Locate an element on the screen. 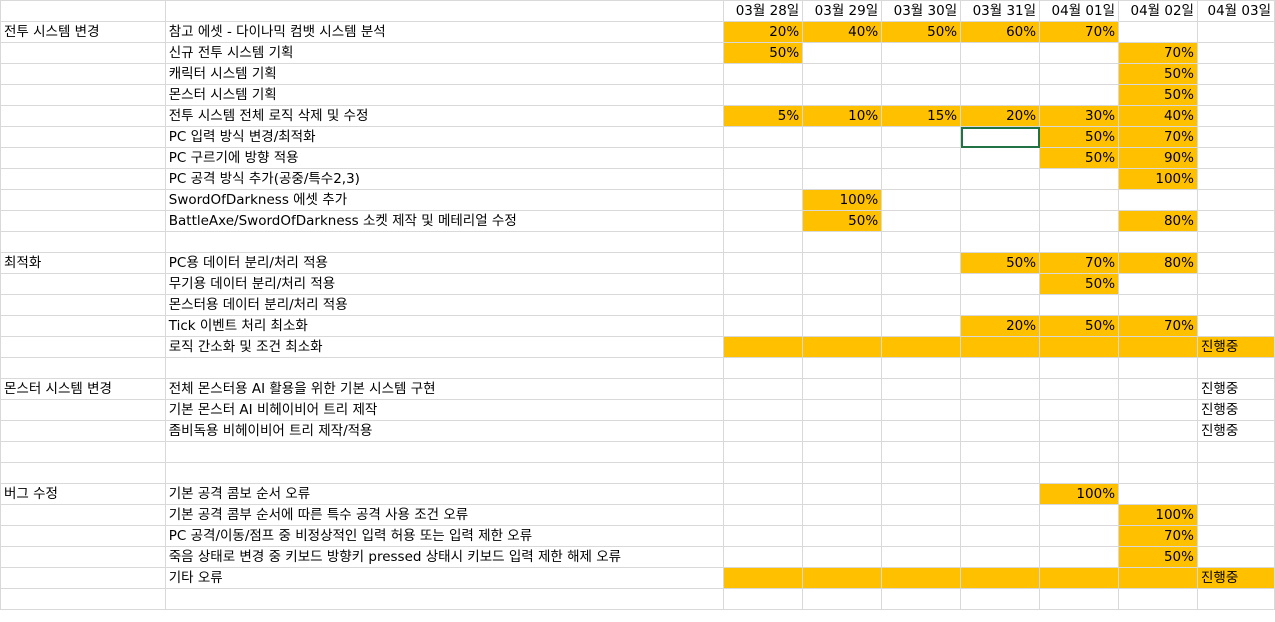 The image size is (1275, 622). task-cell: 기본 공격 콤보 순서 오류 is located at coordinates (444, 494).